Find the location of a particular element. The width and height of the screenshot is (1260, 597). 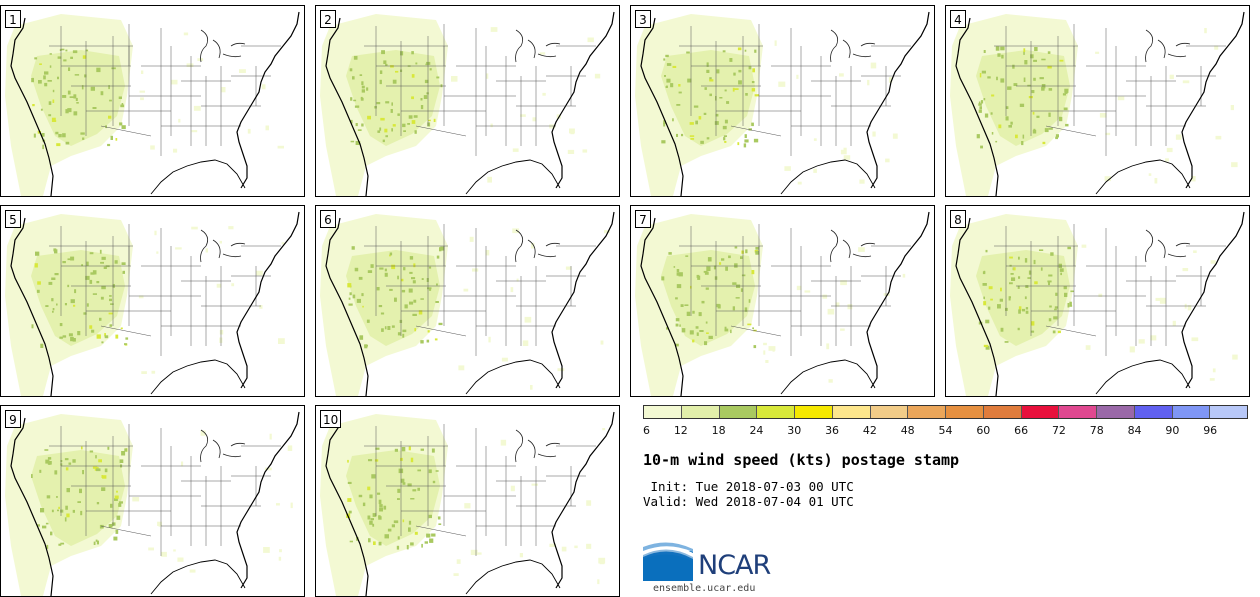

east-coastline is located at coordinates (898, 100).